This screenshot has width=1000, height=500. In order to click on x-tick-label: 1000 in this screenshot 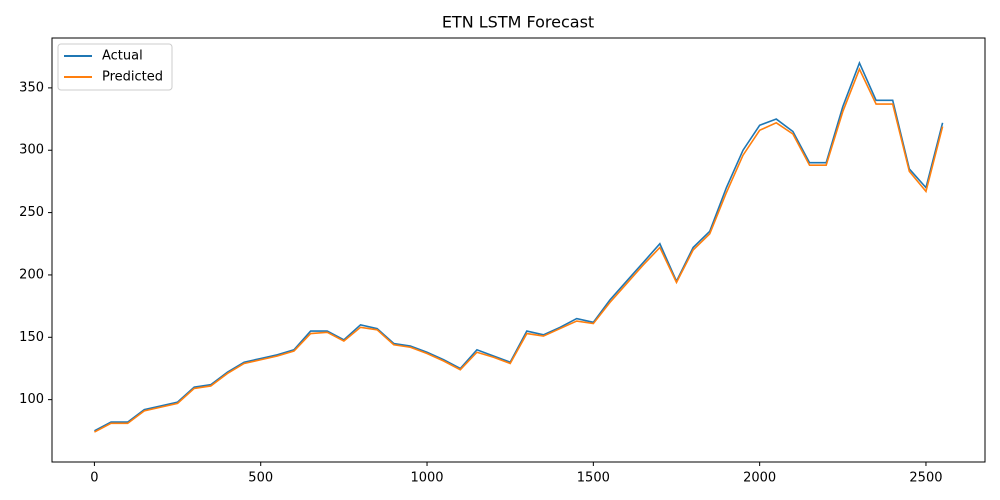, I will do `click(426, 478)`.